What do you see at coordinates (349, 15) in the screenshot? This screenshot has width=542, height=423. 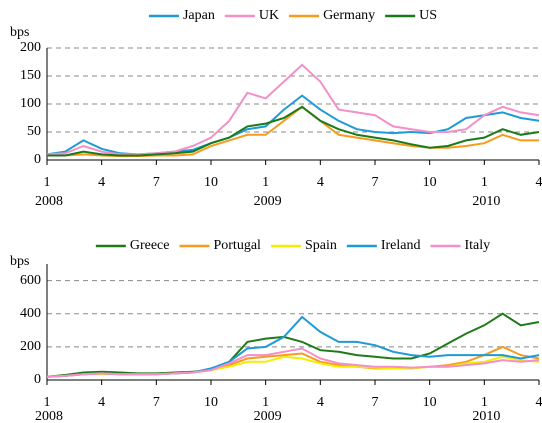 I see `legend-label: Germany` at bounding box center [349, 15].